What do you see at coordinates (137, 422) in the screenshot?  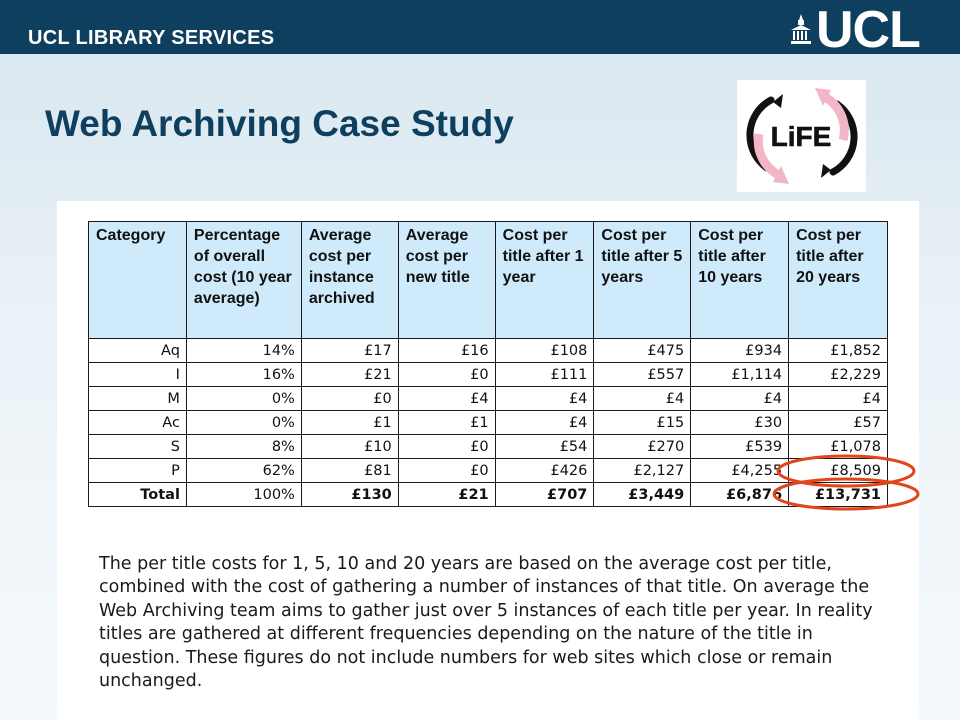 I see `table-cell: Ac` at bounding box center [137, 422].